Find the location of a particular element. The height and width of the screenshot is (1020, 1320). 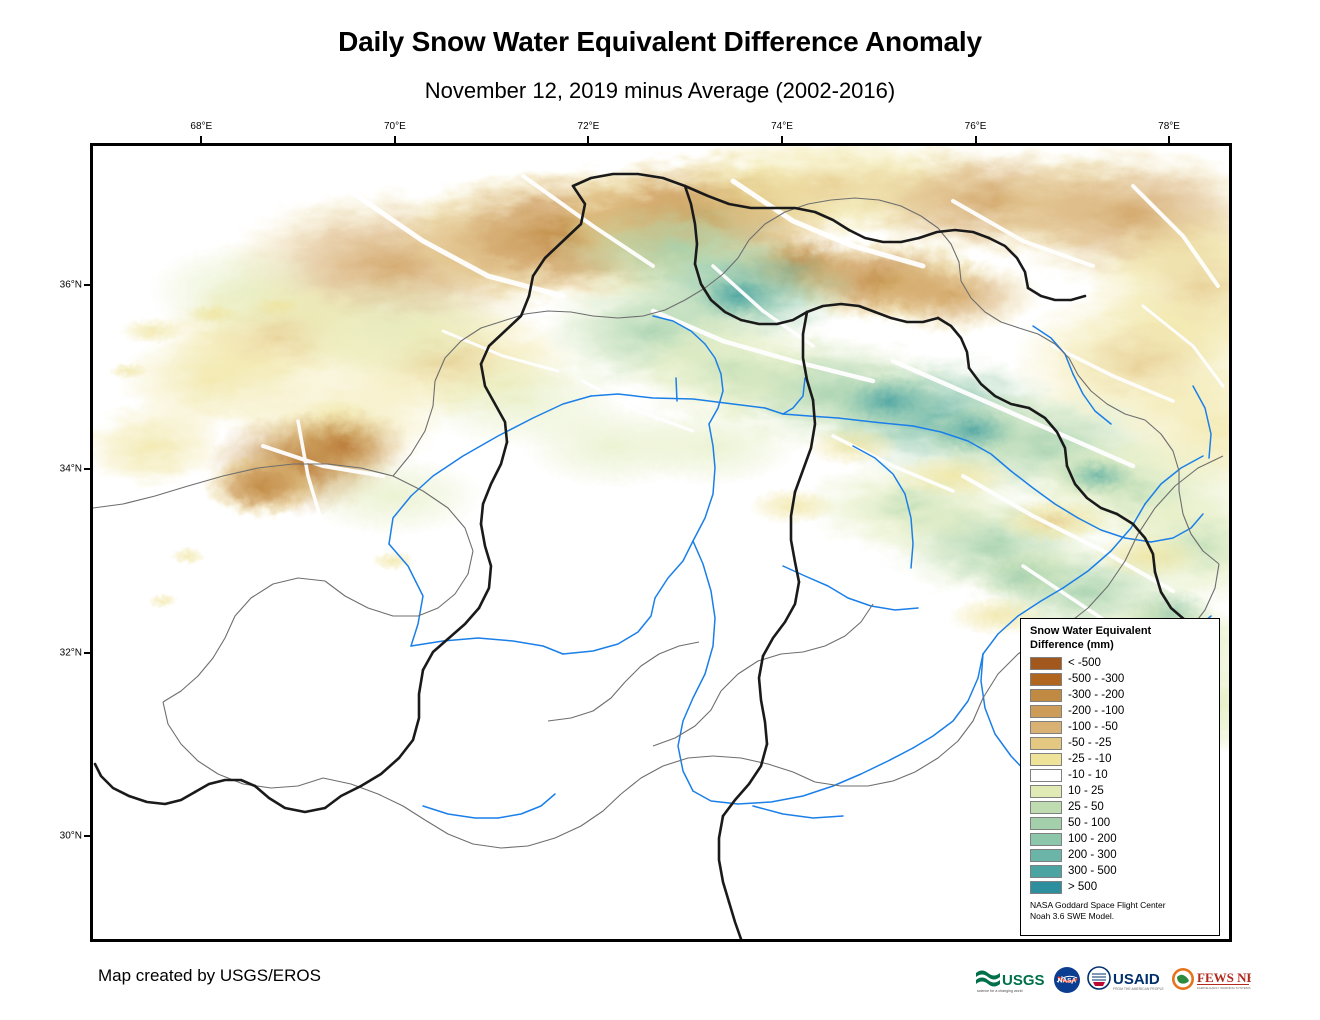

legend-entry: -25 - -10 is located at coordinates (1121, 760).